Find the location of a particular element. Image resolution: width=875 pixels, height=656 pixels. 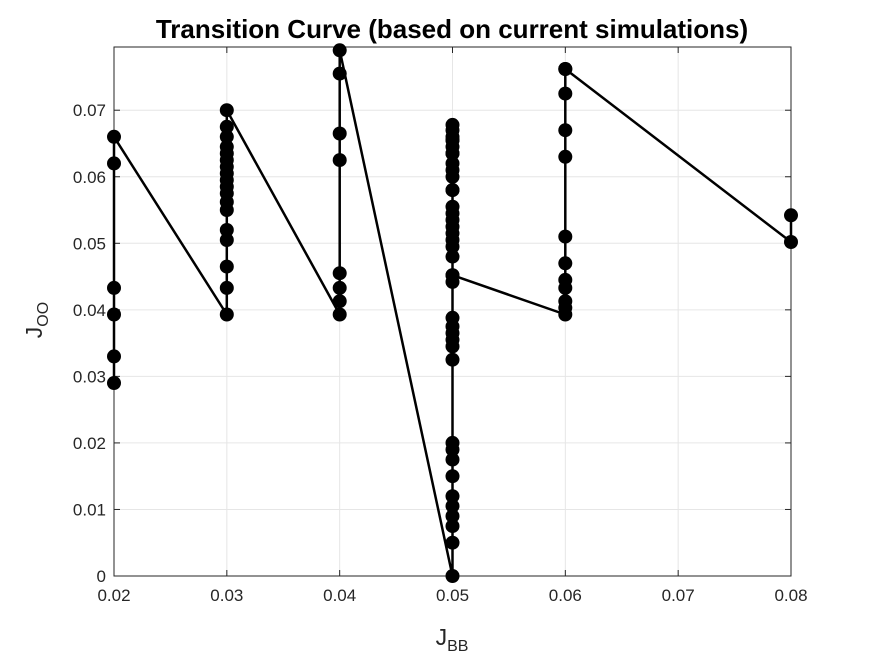

y-tick-label: 0.07 is located at coordinates (89, 110).